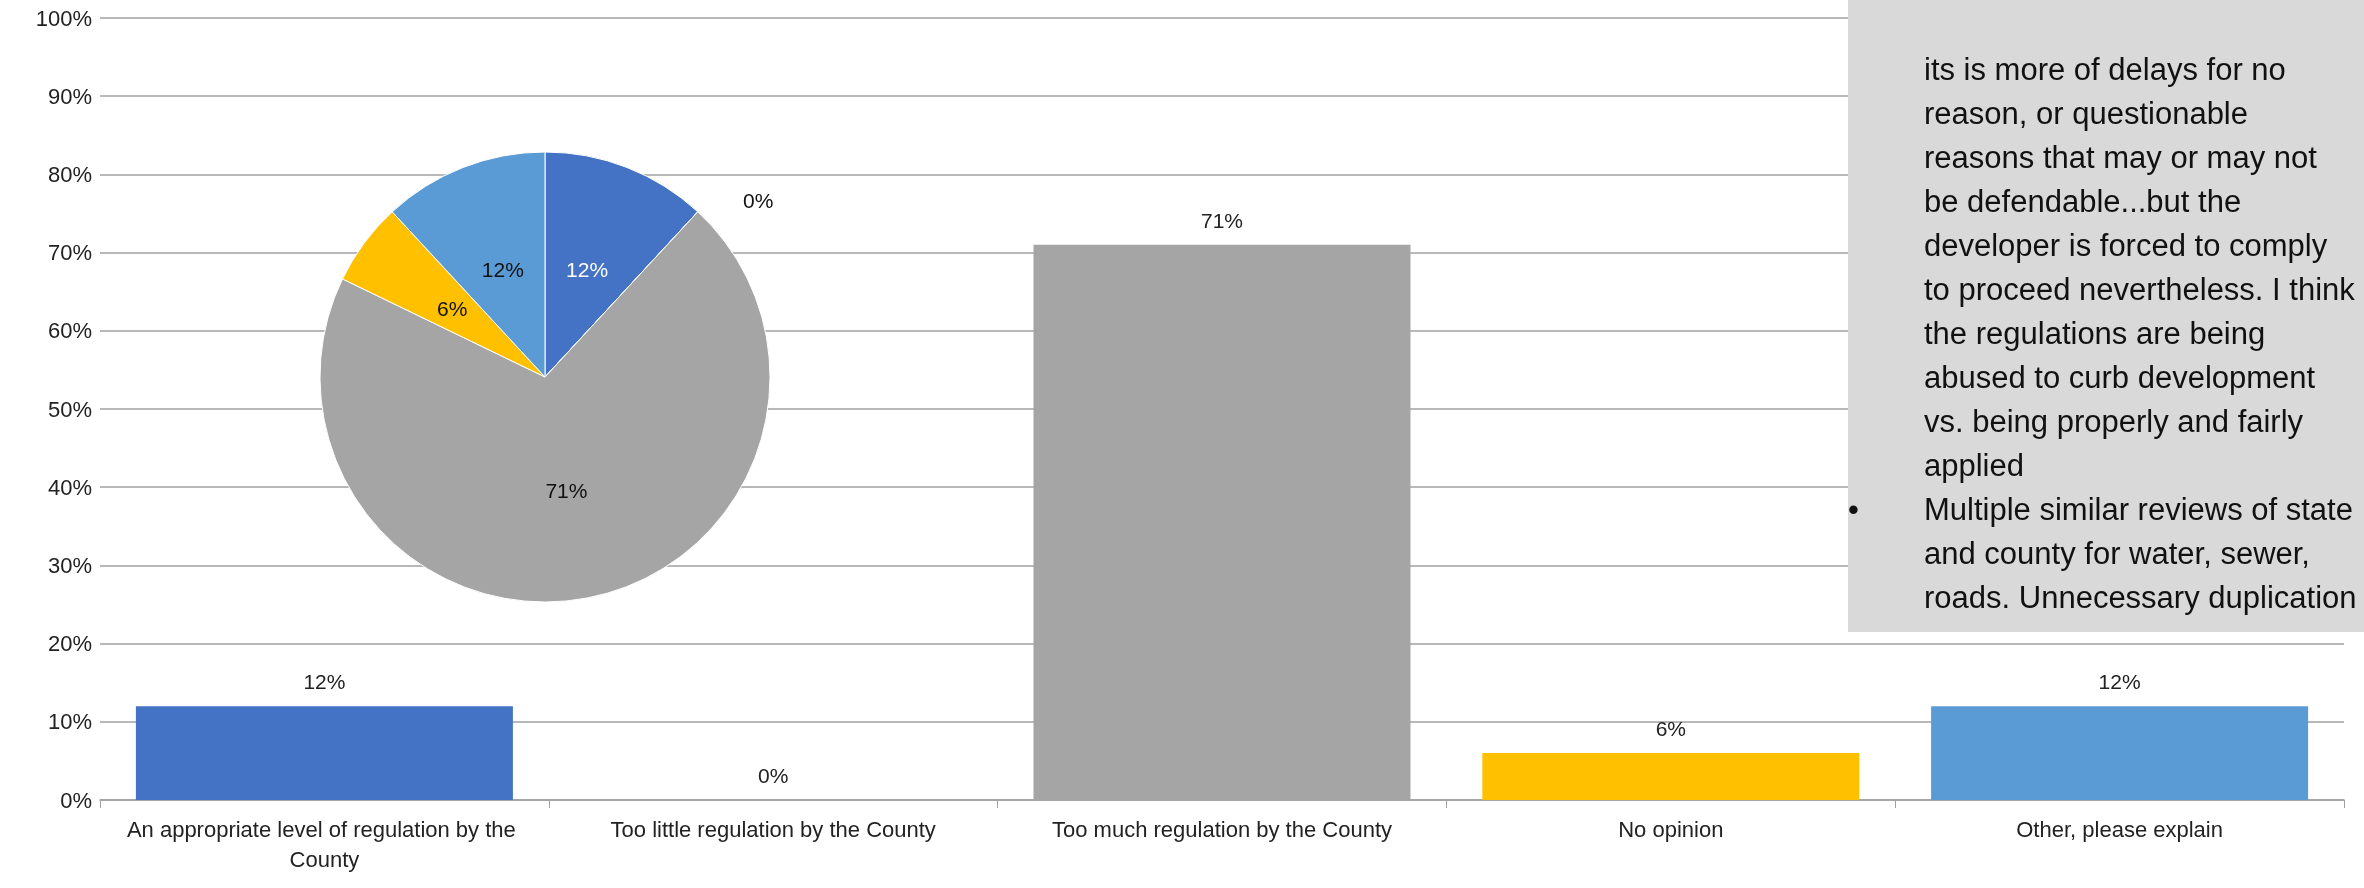 Image resolution: width=2364 pixels, height=888 pixels. Describe the element at coordinates (2139, 267) in the screenshot. I see `text: its is more of delays for no reason, or questionable reasons that may or may not be defendable...but the developer is forced to comply to proceed nevertheless. I think the regulations are being abused to curb development vs. being properly and fairly applied` at that location.